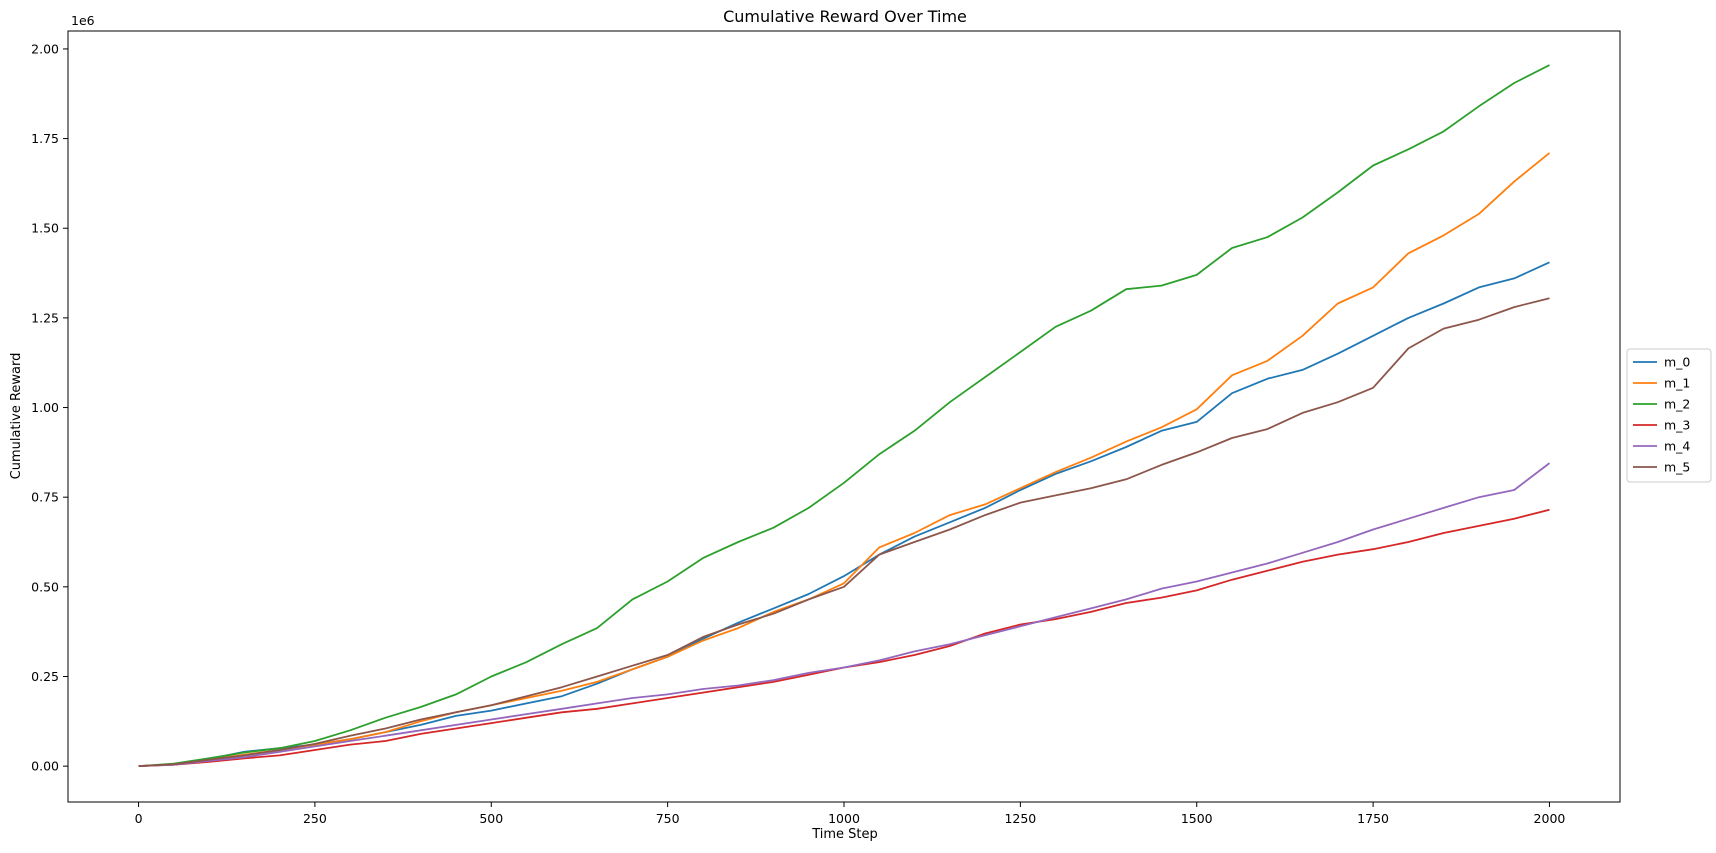 Image resolution: width=1716 pixels, height=853 pixels. What do you see at coordinates (16, 416) in the screenshot?
I see `y-axis-label: Cumulative Reward` at bounding box center [16, 416].